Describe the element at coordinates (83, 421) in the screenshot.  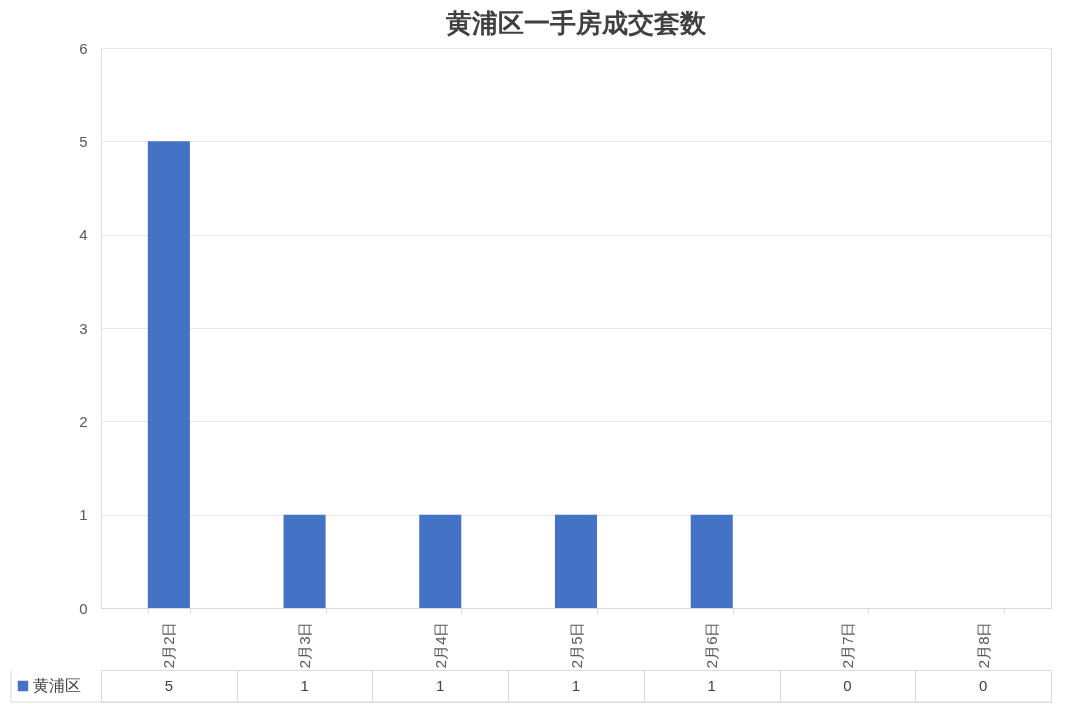
I see `y-tick-label: 2` at that location.